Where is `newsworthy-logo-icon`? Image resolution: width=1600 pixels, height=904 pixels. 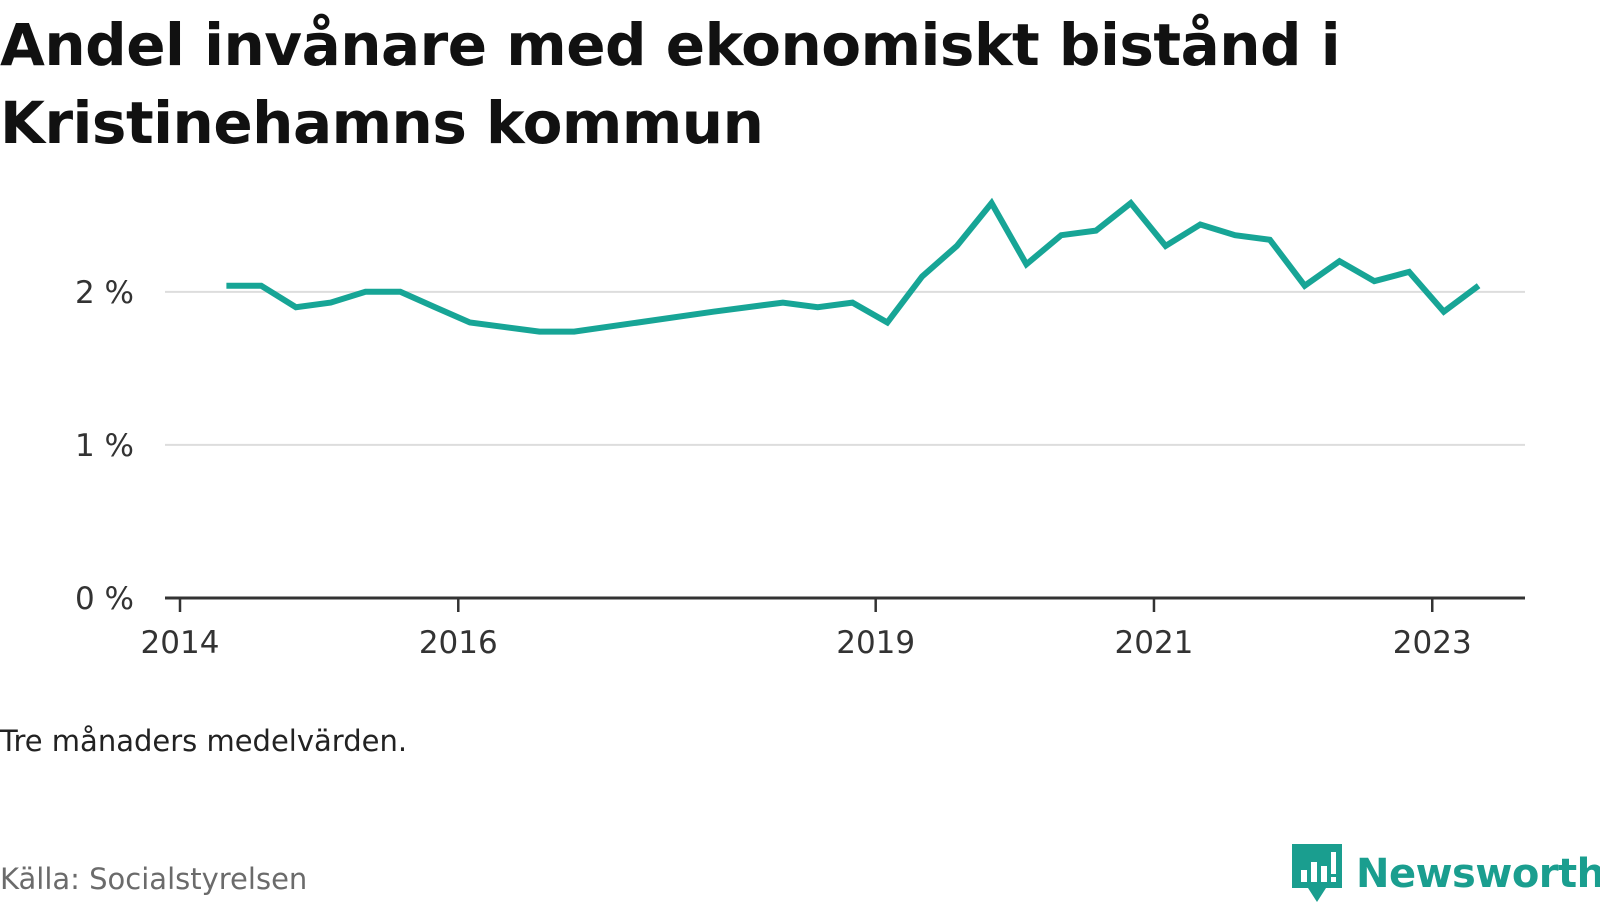 newsworthy-logo-icon is located at coordinates (1317, 873).